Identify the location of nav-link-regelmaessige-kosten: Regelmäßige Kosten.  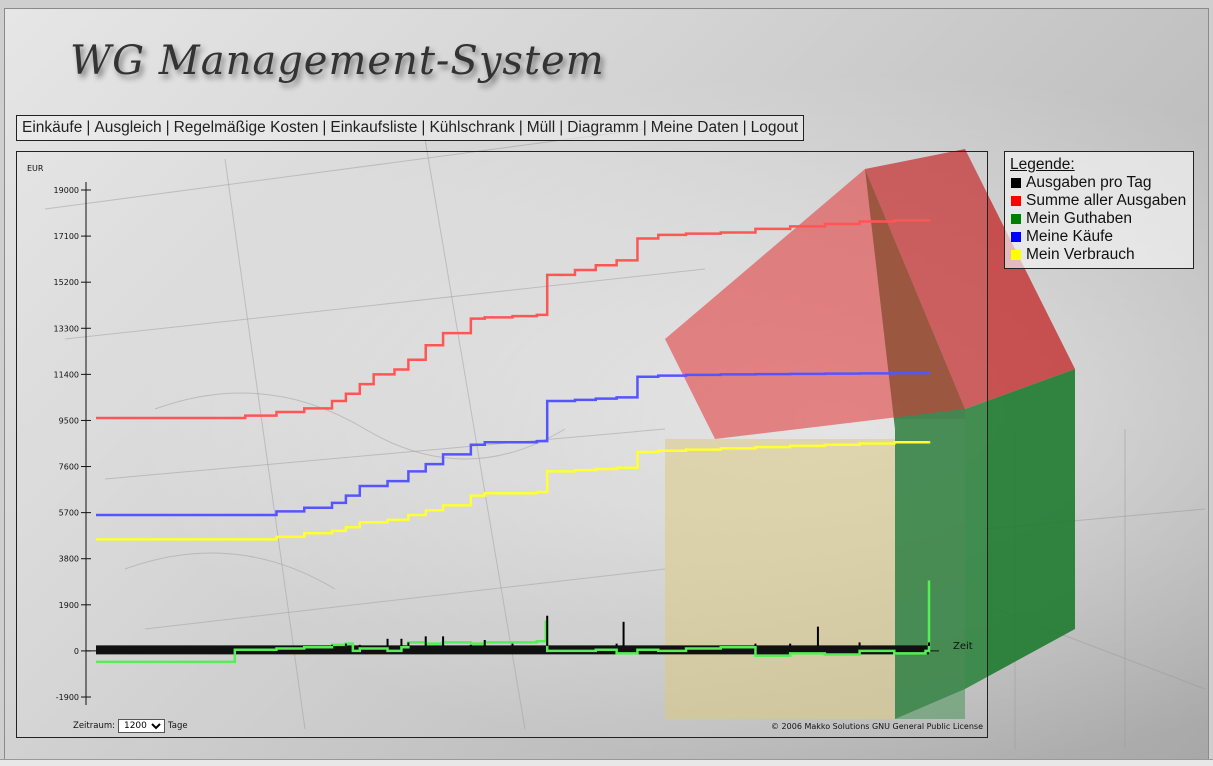
(246, 127).